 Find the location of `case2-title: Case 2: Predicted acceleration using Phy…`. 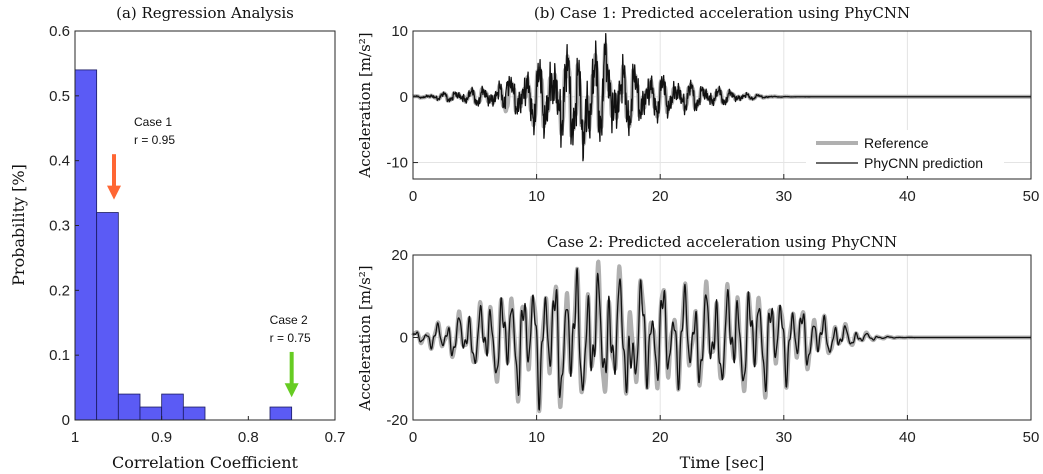

case2-title: Case 2: Predicted acceleration using Phy… is located at coordinates (722, 242).